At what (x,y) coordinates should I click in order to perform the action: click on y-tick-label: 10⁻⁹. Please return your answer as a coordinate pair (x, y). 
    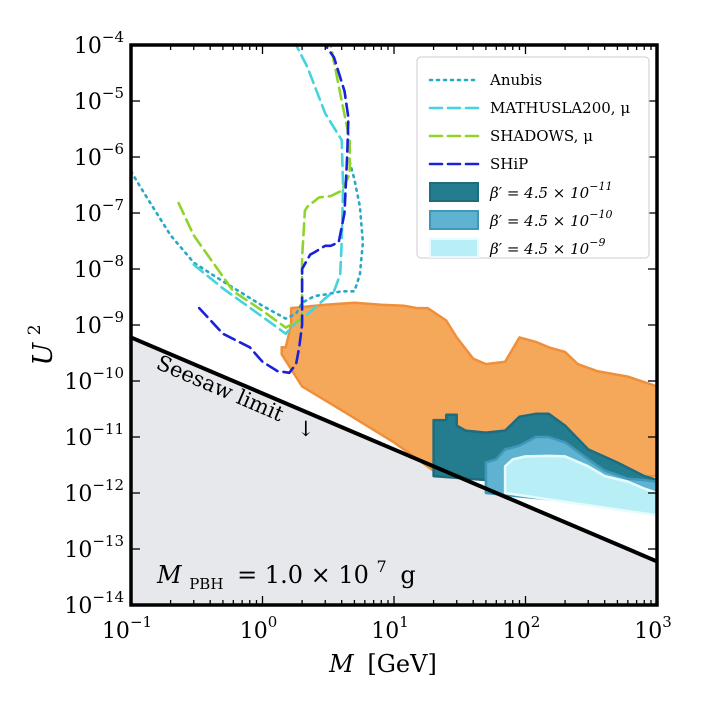
    Looking at the image, I should click on (99, 323).